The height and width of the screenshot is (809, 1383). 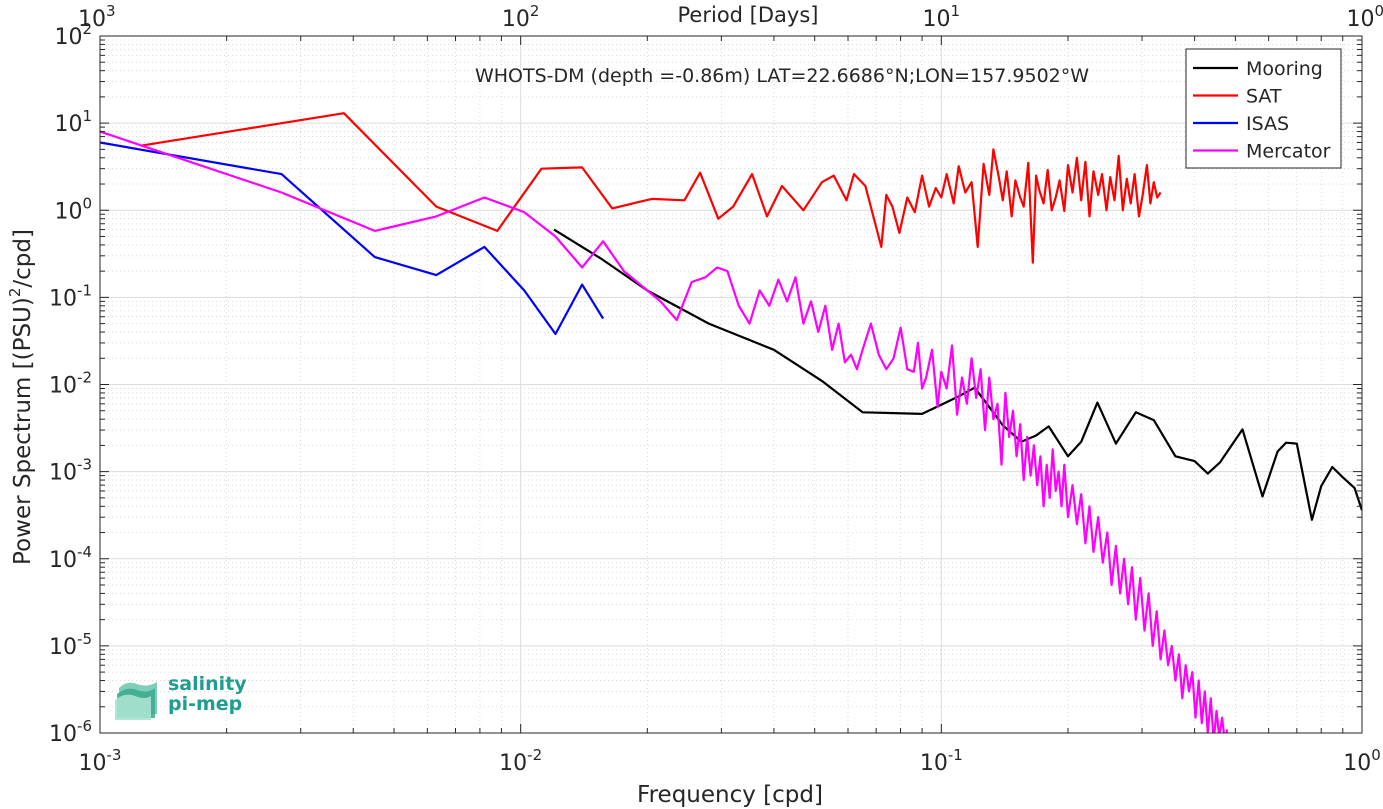 What do you see at coordinates (748, 15) in the screenshot?
I see `top-x-axis-label: Period [Days]` at bounding box center [748, 15].